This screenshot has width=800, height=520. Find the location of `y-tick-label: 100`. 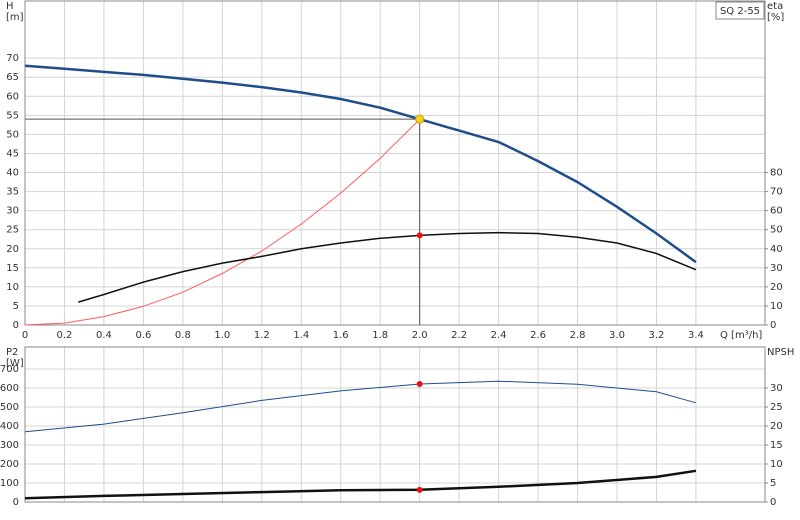

y-tick-label: 100 is located at coordinates (9, 483).